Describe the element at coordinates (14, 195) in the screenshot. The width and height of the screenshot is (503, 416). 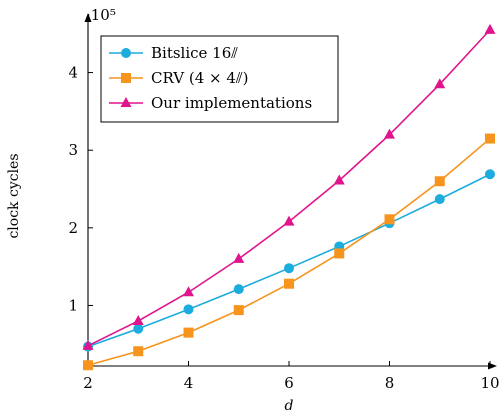
I see `y-axis-label: clock cycles` at that location.